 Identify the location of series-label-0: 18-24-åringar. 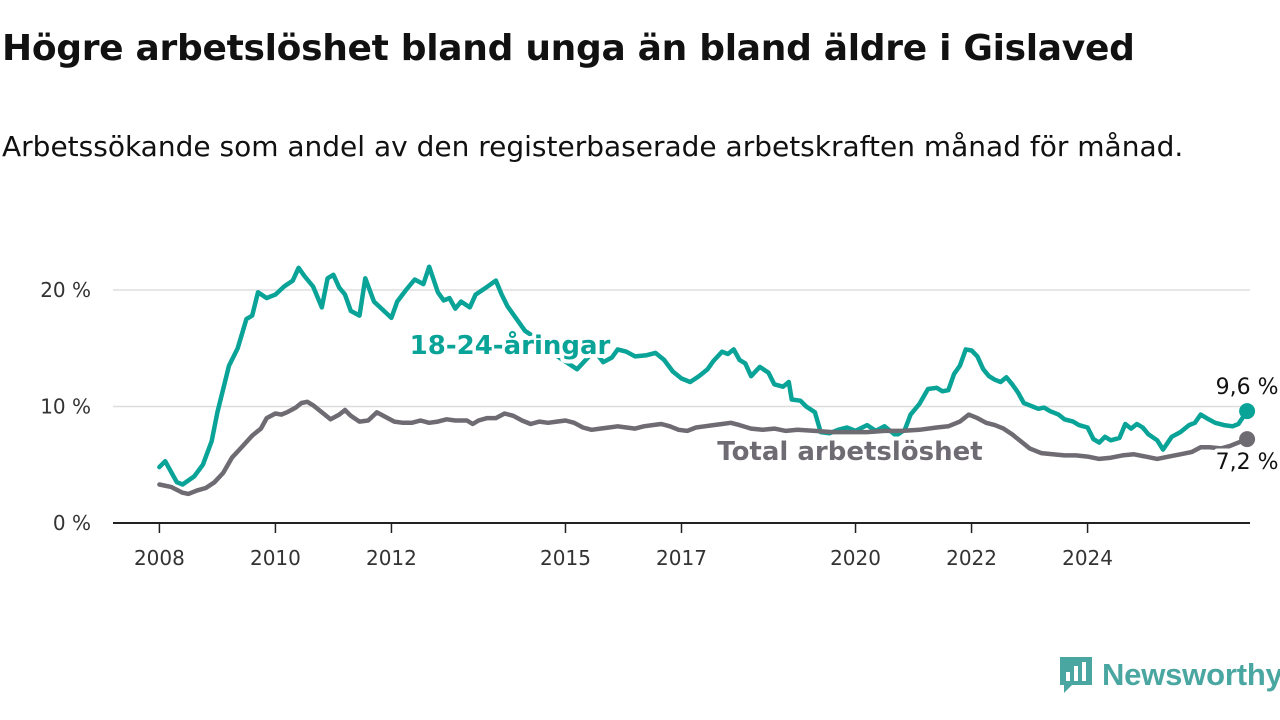
(510, 345).